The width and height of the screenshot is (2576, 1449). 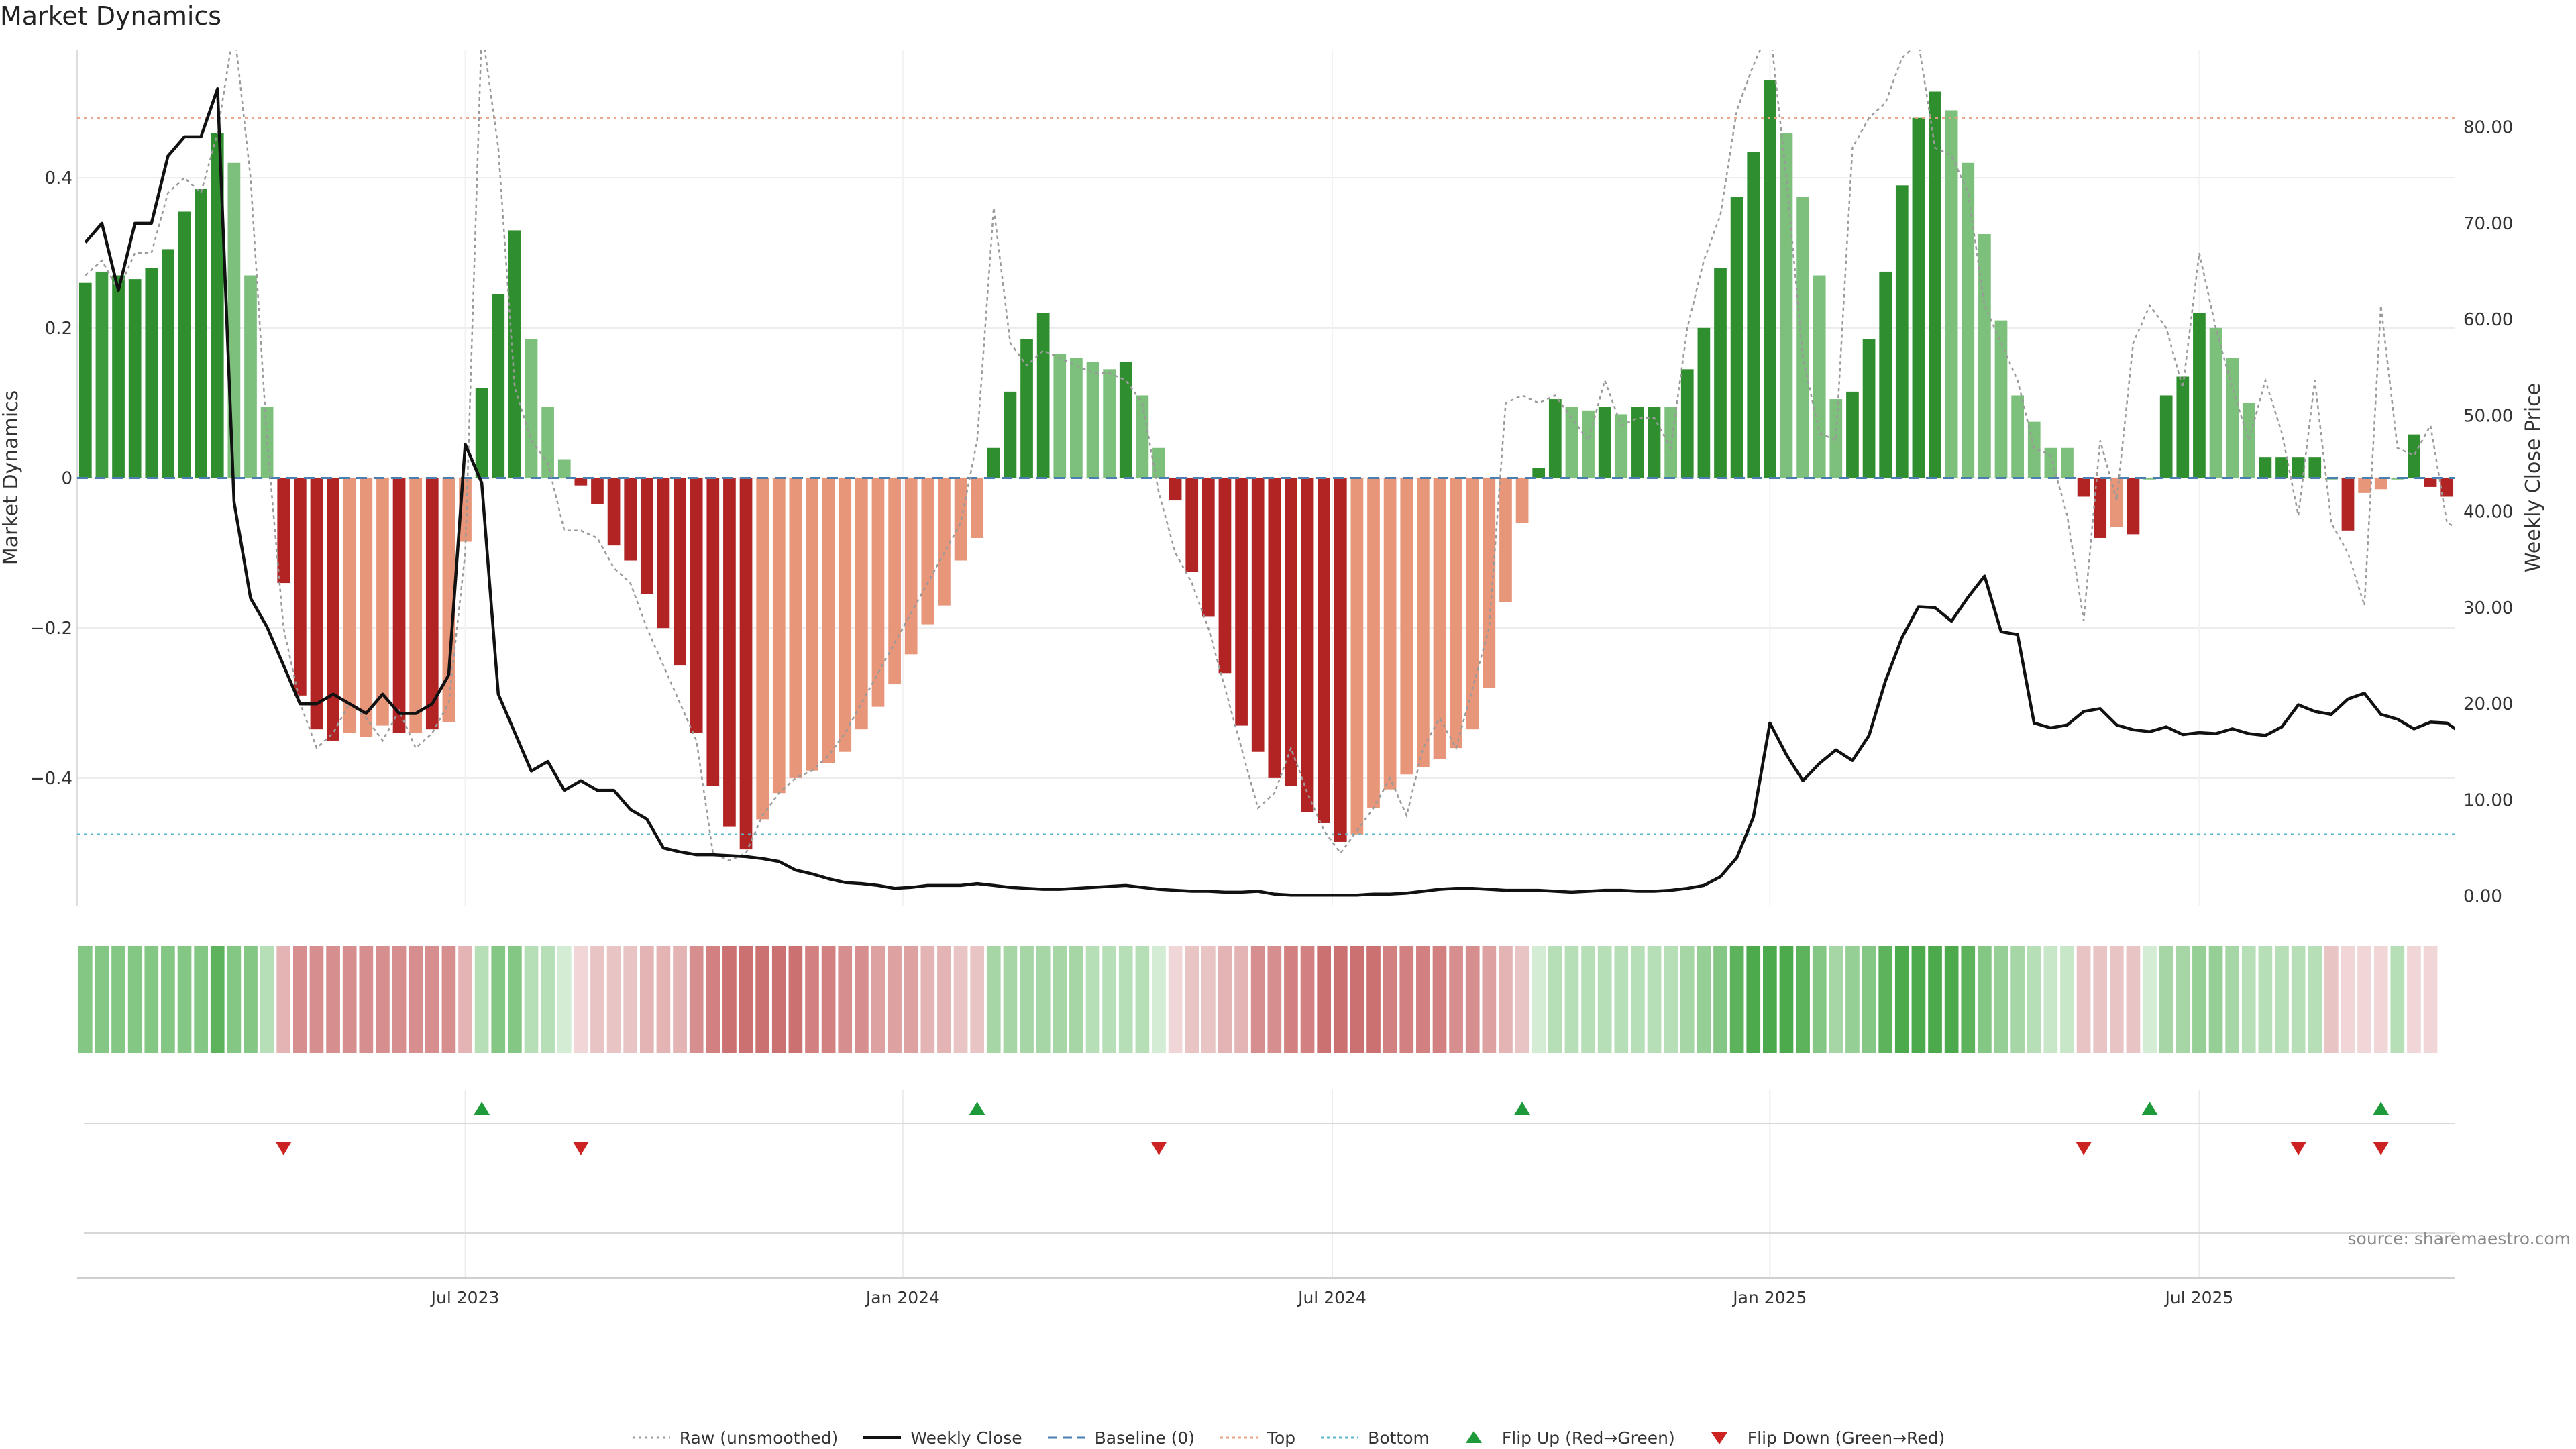 What do you see at coordinates (759, 1438) in the screenshot?
I see `legend-label: Raw (unsmoothed)` at bounding box center [759, 1438].